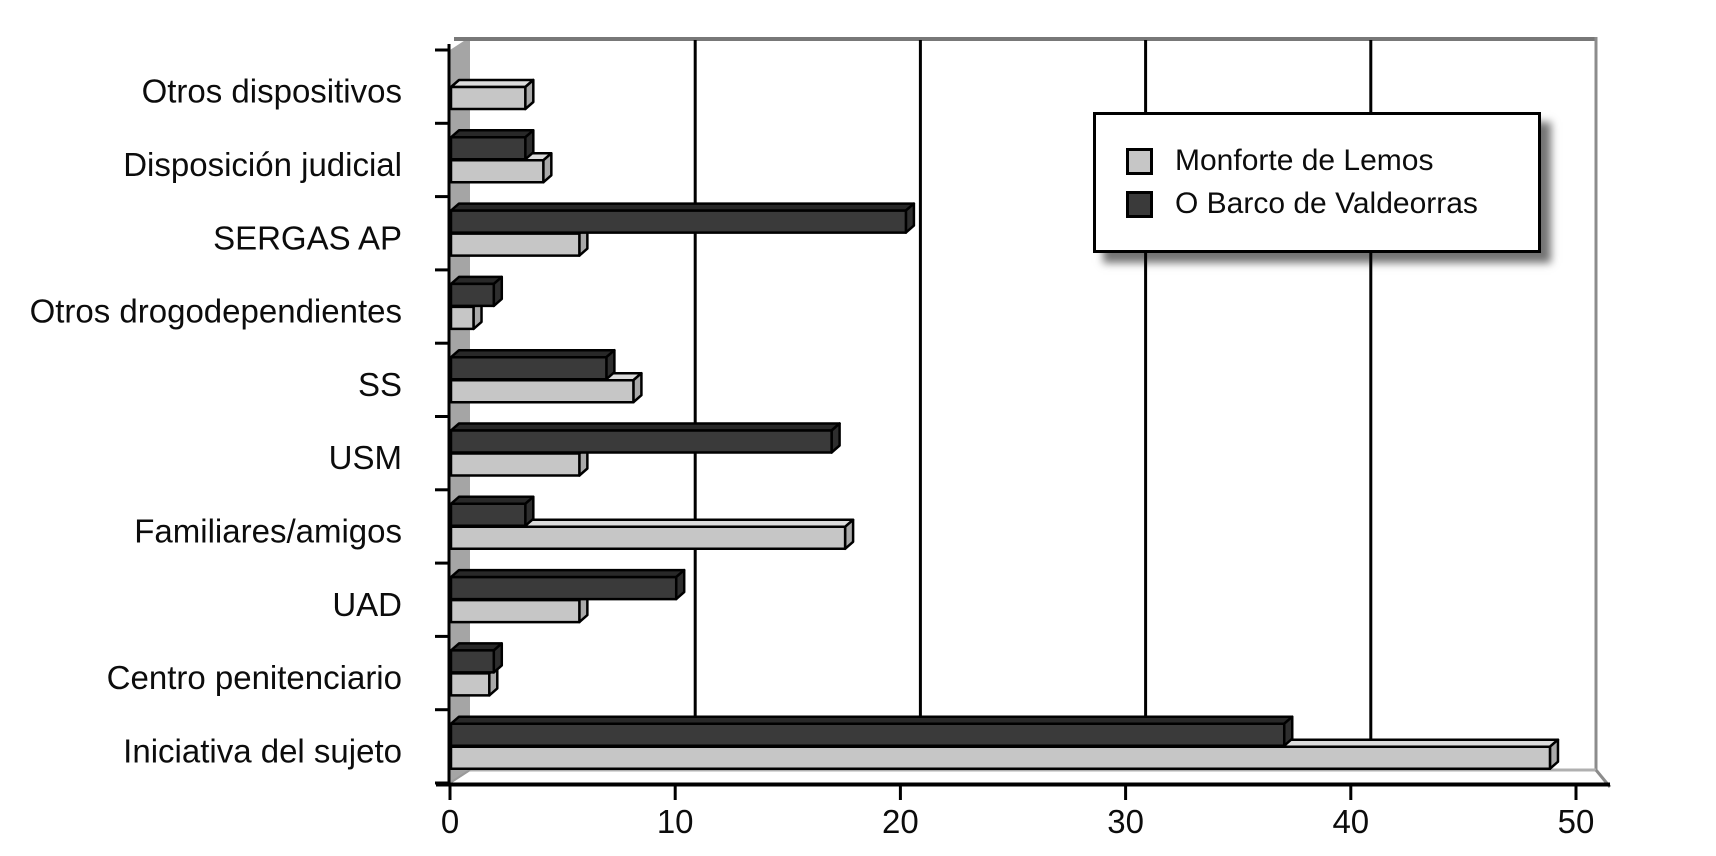 Image resolution: width=1716 pixels, height=856 pixels. Describe the element at coordinates (1576, 821) in the screenshot. I see `x-tick-label: 50` at that location.